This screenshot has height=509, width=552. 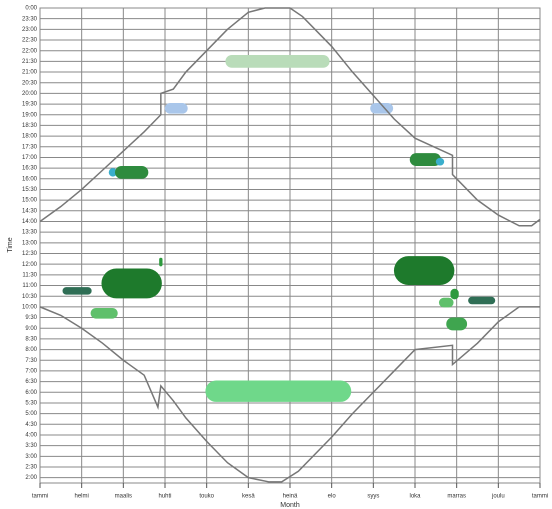 I want to click on y-tick-label: 0:00, so click(x=31, y=9).